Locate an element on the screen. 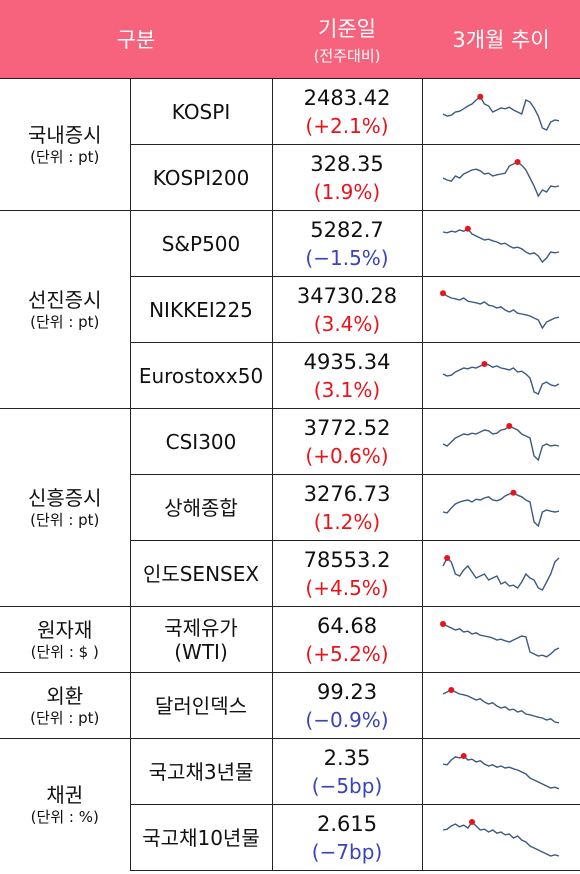  weekly-change: (3.1%) is located at coordinates (347, 389).